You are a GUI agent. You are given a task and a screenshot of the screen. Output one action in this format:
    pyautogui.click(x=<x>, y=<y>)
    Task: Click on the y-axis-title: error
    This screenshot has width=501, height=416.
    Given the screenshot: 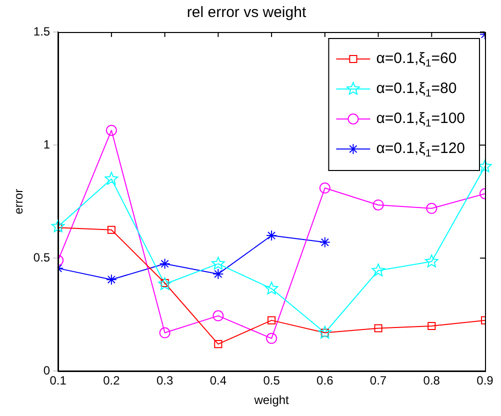 What is the action you would take?
    pyautogui.click(x=19, y=201)
    